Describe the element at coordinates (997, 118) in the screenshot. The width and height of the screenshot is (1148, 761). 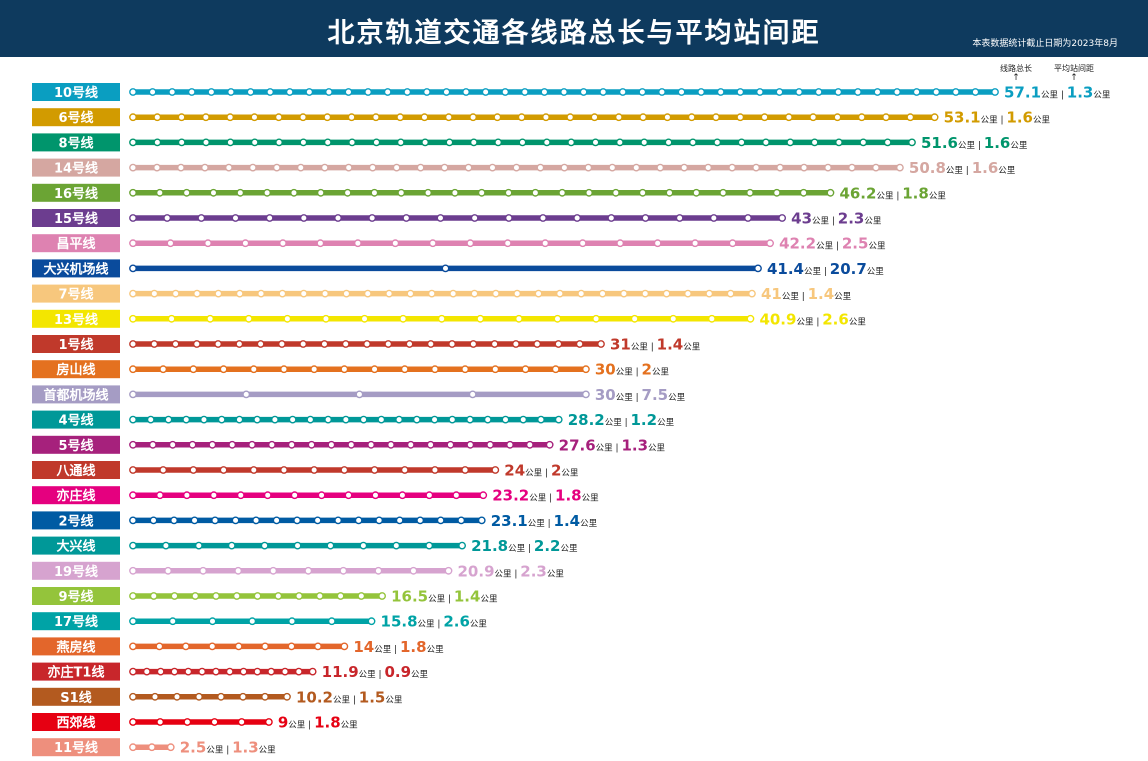
I see `value-label: 53.1公里 | 1.6公里` at that location.